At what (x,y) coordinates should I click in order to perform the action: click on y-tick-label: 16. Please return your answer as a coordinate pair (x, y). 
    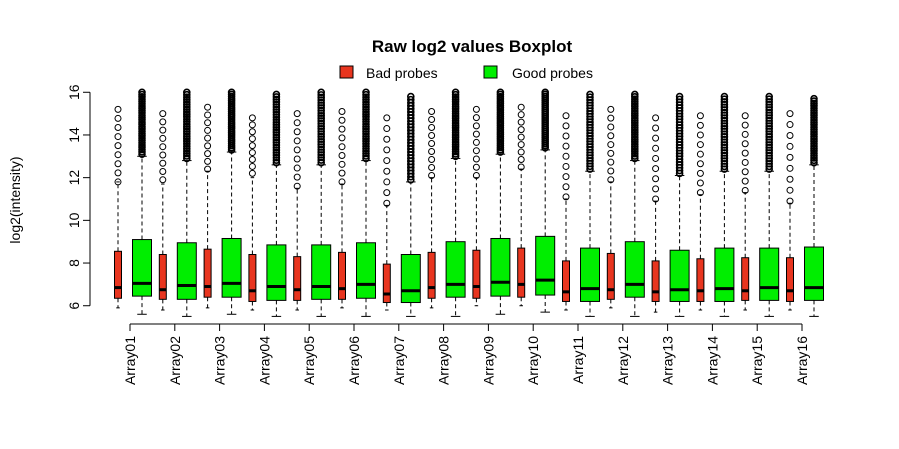
    Looking at the image, I should click on (74, 92).